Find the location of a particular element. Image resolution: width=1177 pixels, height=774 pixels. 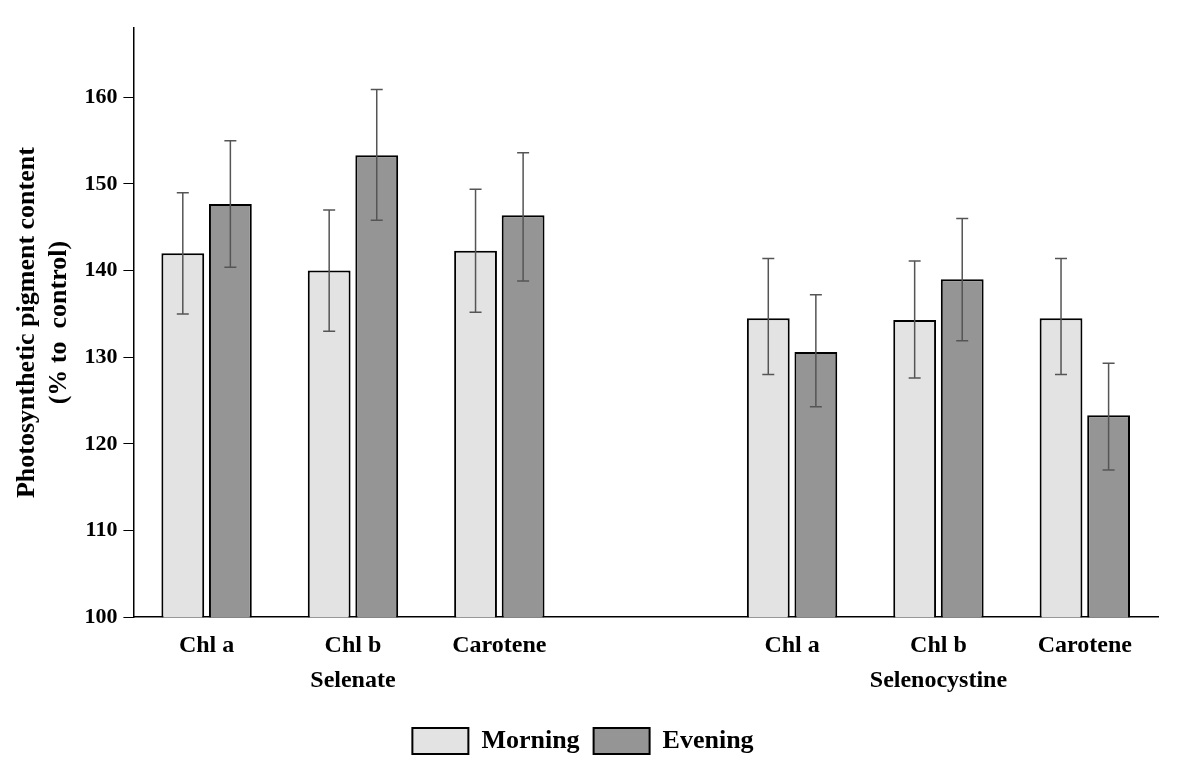

y-tick-label: 140 is located at coordinates (101, 269).